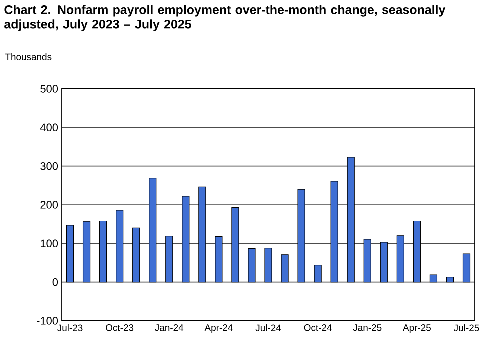 The width and height of the screenshot is (492, 349). What do you see at coordinates (169, 328) in the screenshot?
I see `x-tick-label: Jan-24` at bounding box center [169, 328].